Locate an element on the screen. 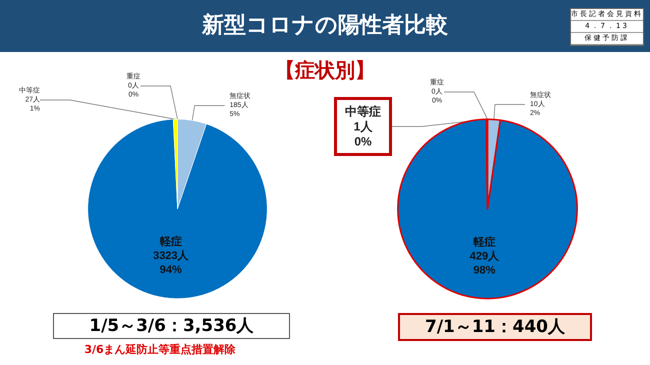  text: 3/6まん延防止等重点措置解除 is located at coordinates (160, 349).